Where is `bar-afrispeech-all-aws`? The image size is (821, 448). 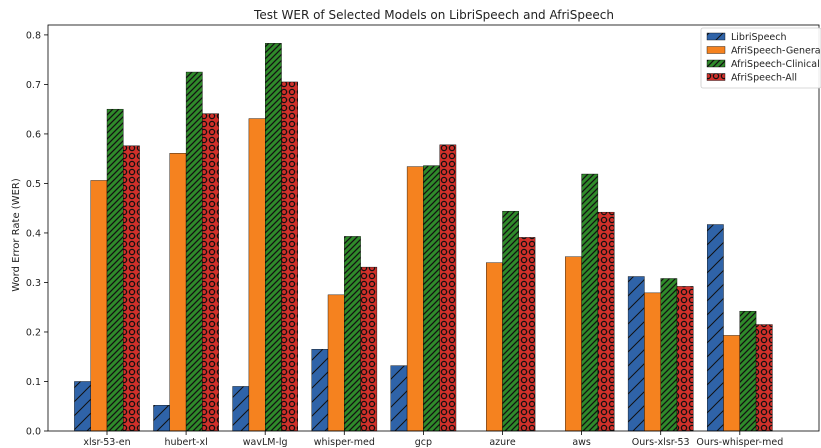
bar-afrispeech-all-aws is located at coordinates (606, 321).